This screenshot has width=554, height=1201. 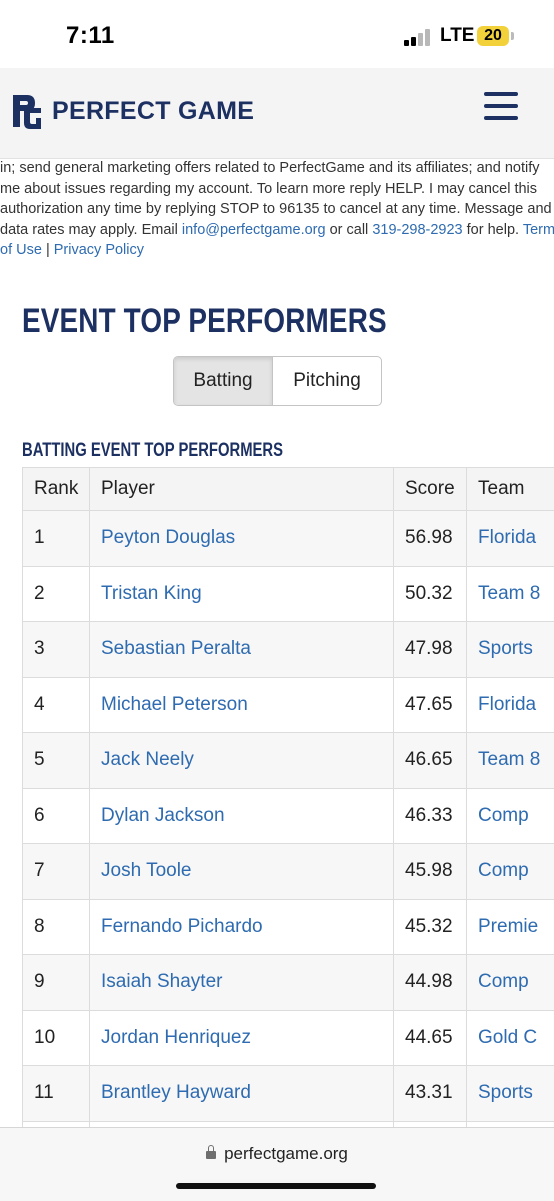 What do you see at coordinates (430, 594) in the screenshot?
I see `score-cell: 50.32` at bounding box center [430, 594].